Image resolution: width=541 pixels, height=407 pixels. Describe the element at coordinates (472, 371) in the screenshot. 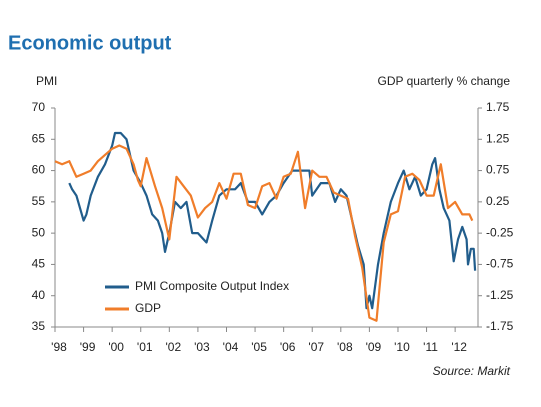

I see `source: Source: Markit` at that location.